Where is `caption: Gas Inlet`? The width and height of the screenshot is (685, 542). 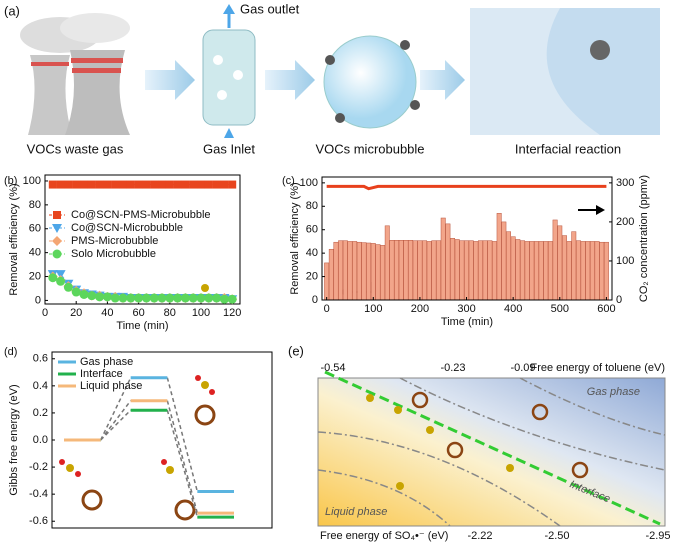 caption: Gas Inlet is located at coordinates (229, 148).